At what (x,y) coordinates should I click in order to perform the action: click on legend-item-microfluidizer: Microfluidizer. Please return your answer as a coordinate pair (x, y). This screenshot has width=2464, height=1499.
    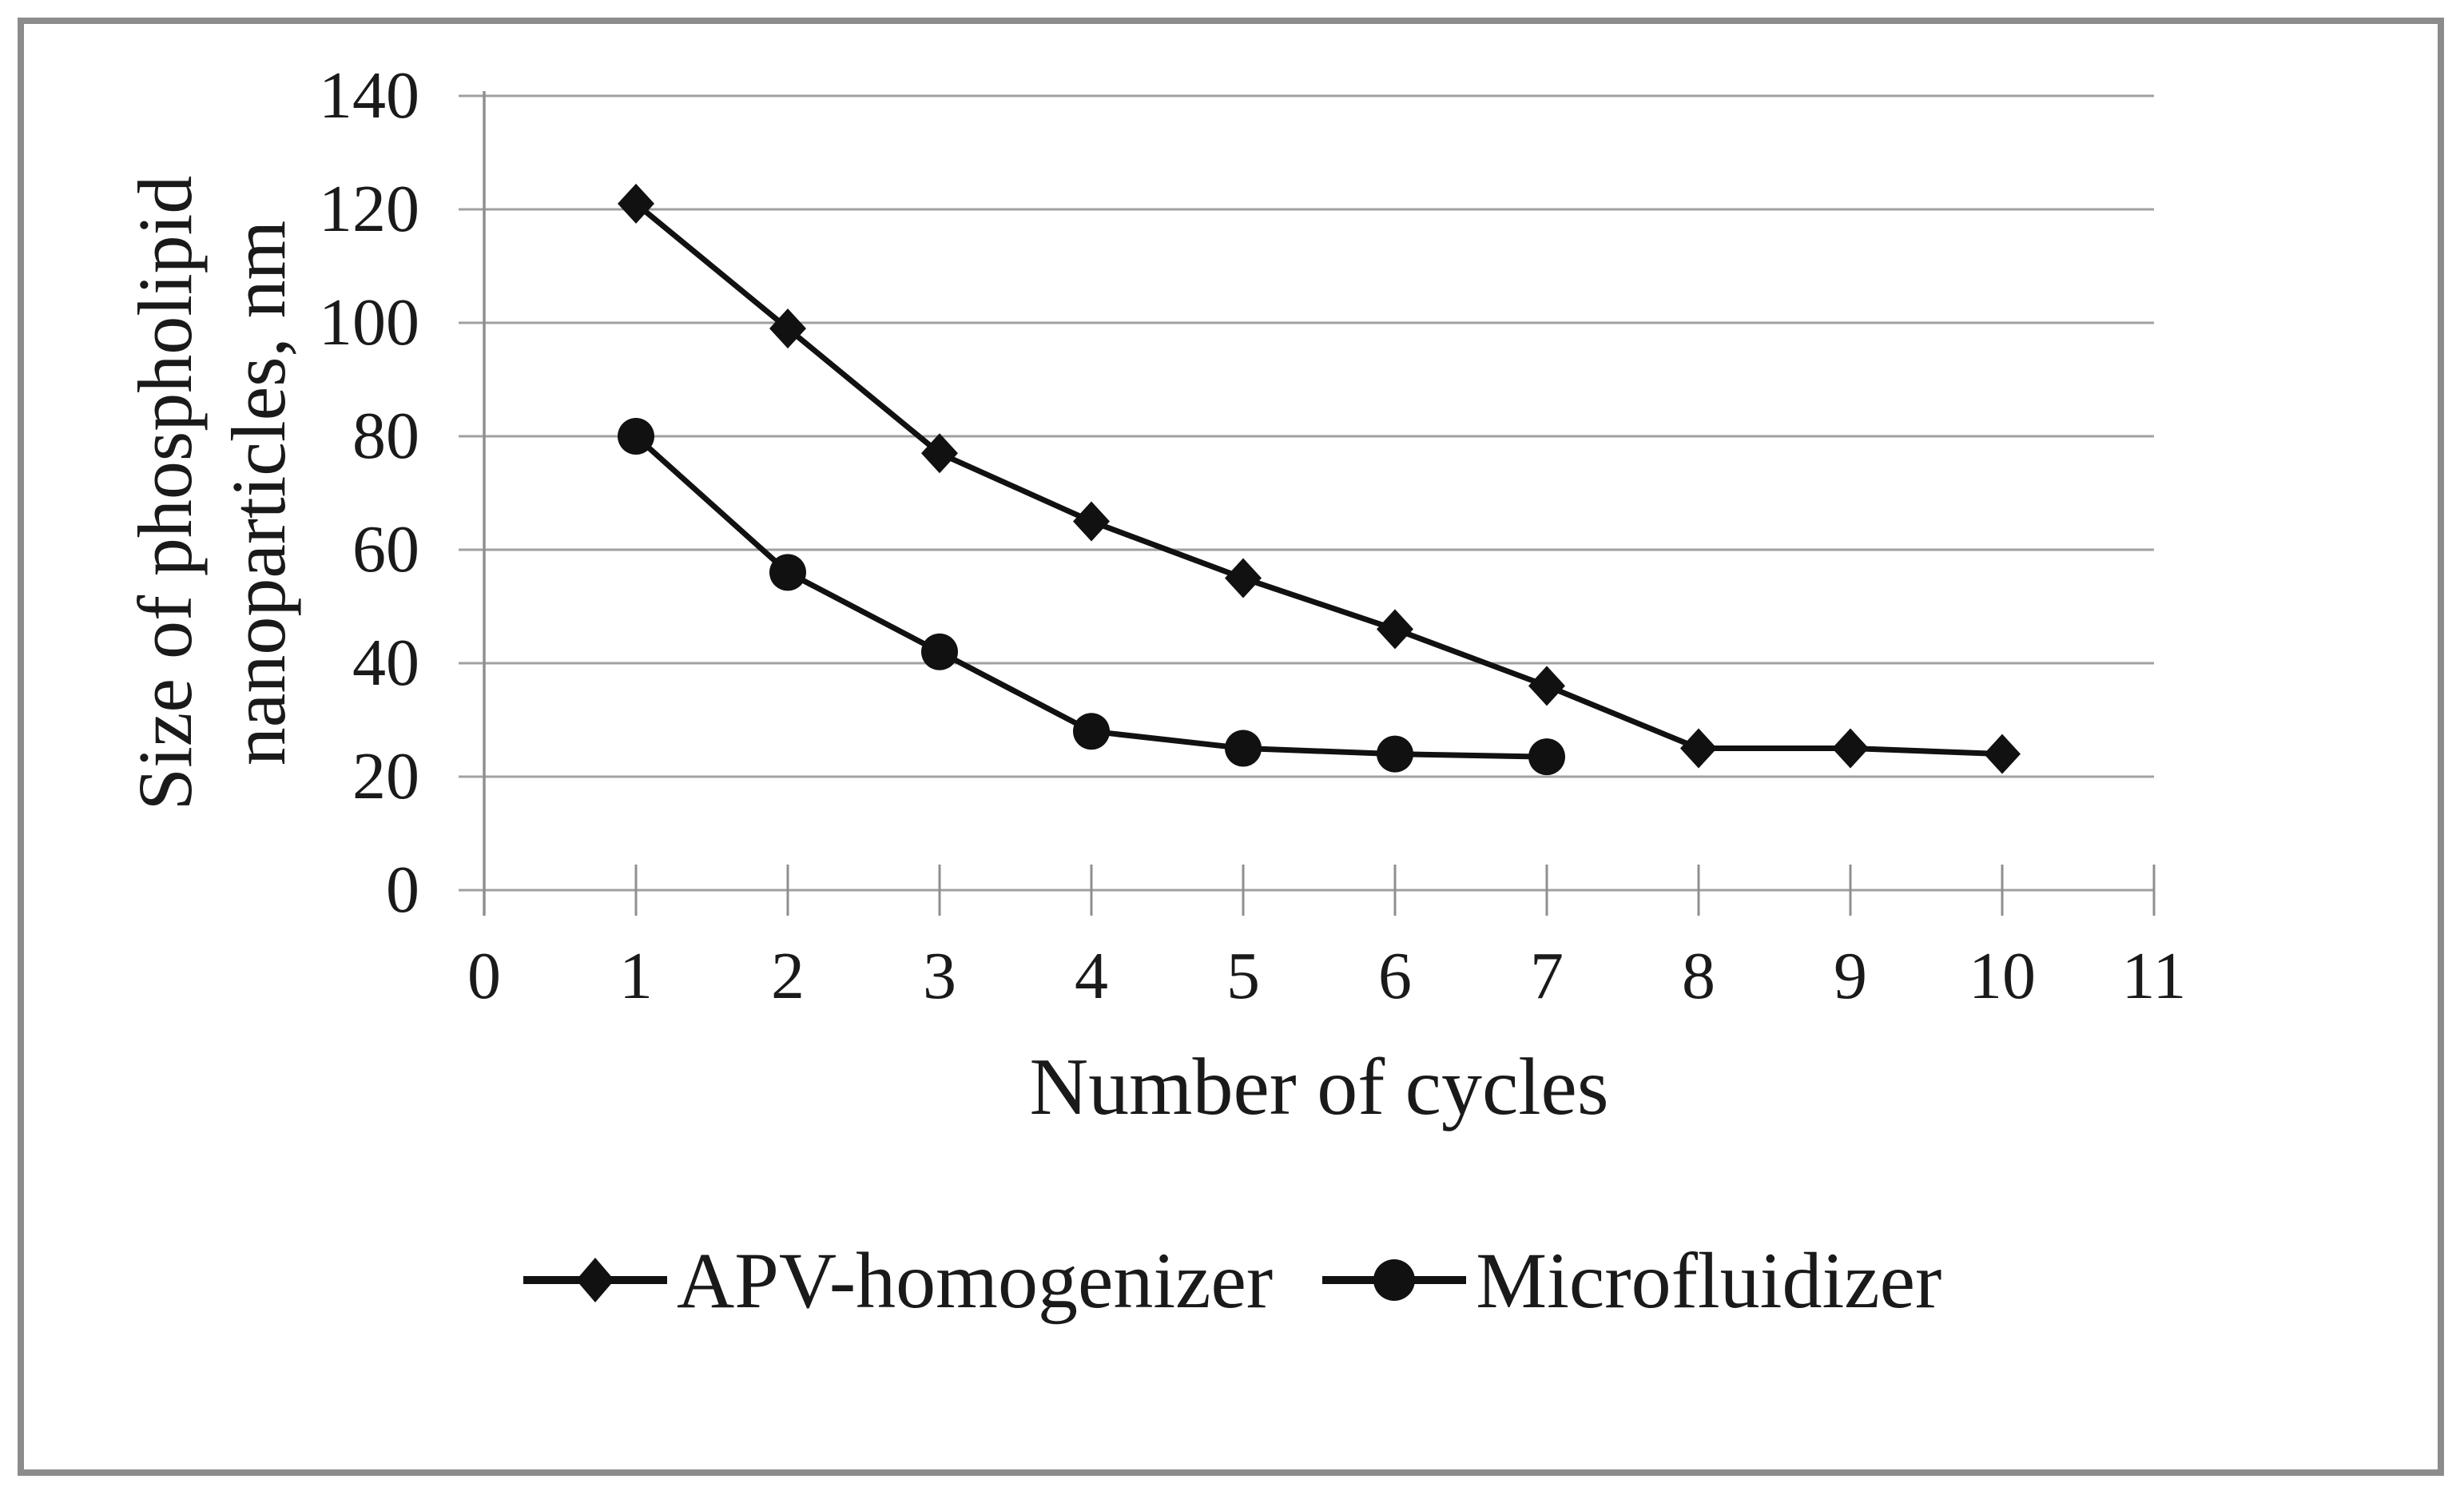
    Looking at the image, I should click on (1632, 1280).